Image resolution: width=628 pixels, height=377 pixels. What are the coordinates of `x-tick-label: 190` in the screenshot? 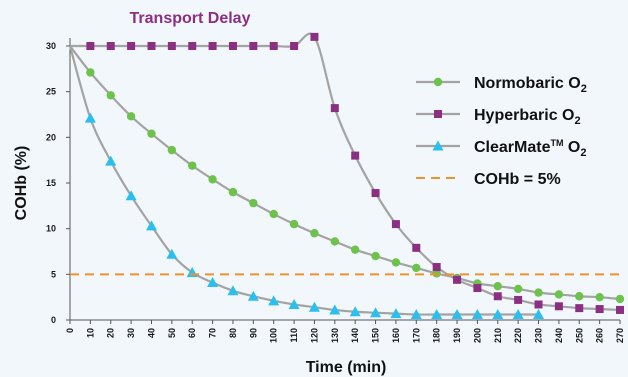 It's located at (457, 335).